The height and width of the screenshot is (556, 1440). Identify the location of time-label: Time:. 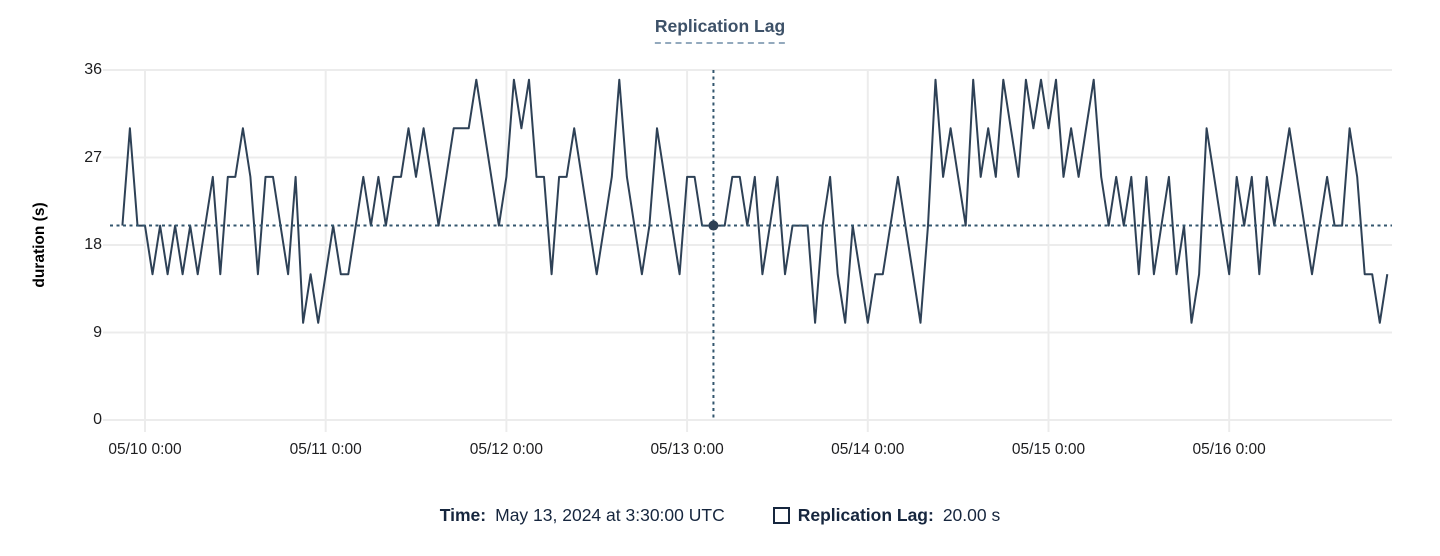
(463, 515).